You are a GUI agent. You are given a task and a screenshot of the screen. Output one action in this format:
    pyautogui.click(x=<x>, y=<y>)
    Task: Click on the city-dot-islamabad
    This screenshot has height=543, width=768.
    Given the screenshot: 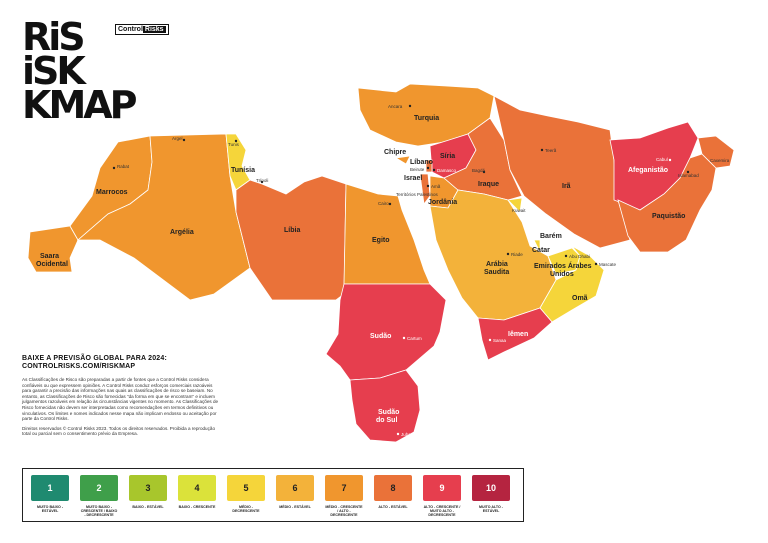 What is the action you would take?
    pyautogui.click(x=688, y=172)
    